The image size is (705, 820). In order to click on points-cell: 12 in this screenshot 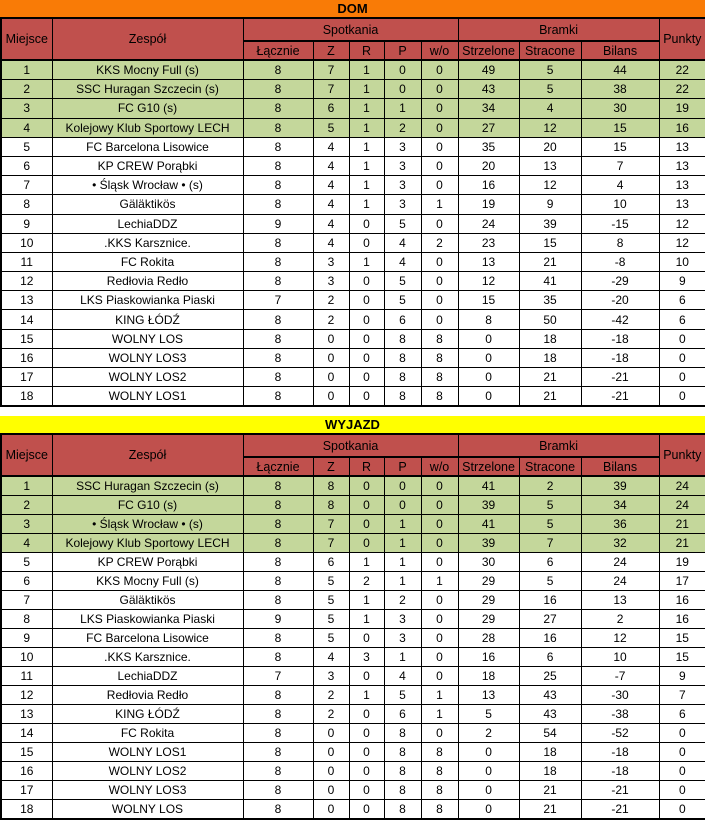, I will do `click(681, 223)`.